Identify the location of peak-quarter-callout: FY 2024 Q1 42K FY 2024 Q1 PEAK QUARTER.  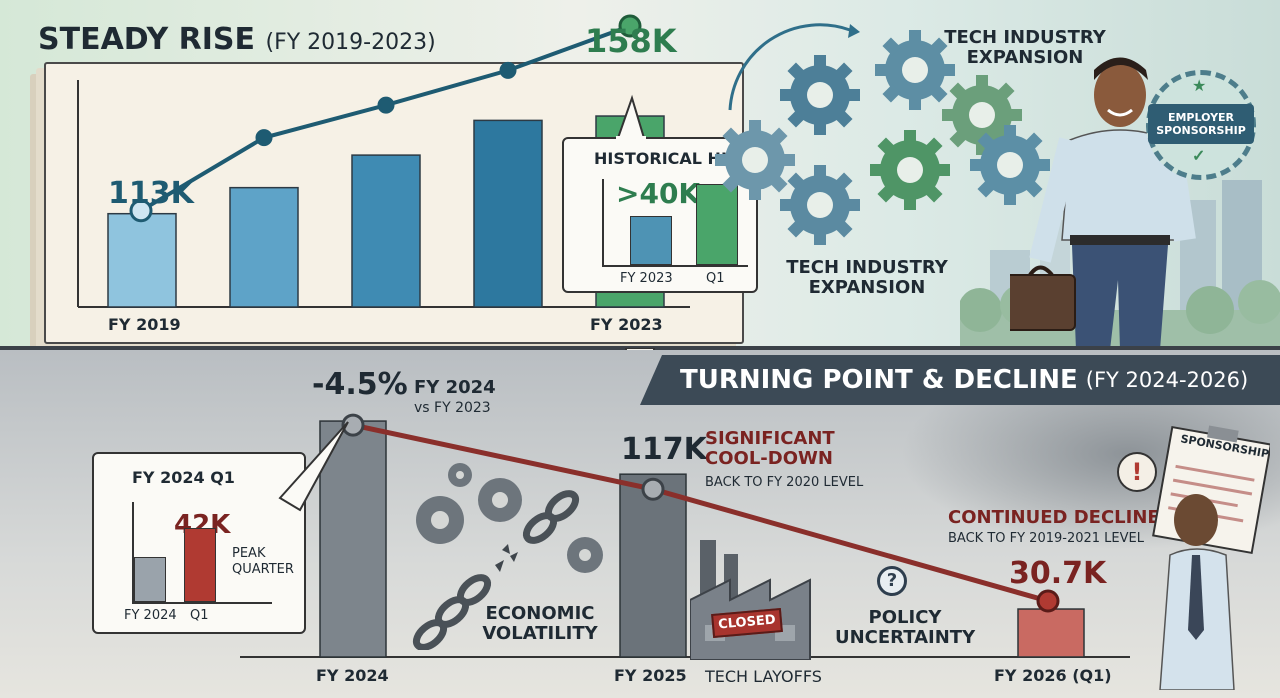
(199, 543).